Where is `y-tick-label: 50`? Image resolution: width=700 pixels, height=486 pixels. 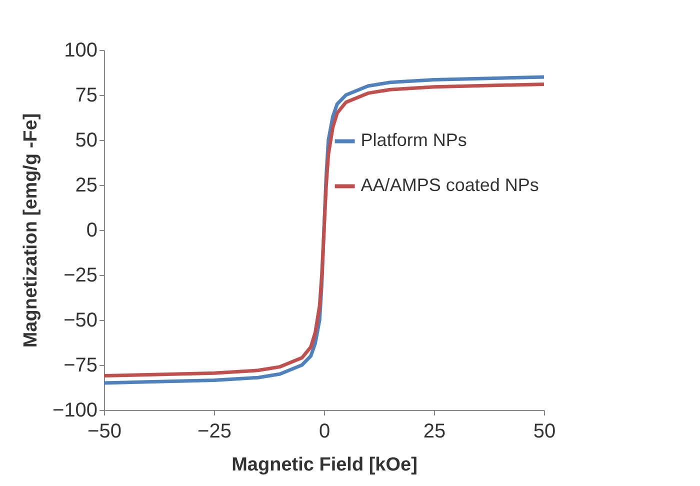
y-tick-label: 50 is located at coordinates (86, 141).